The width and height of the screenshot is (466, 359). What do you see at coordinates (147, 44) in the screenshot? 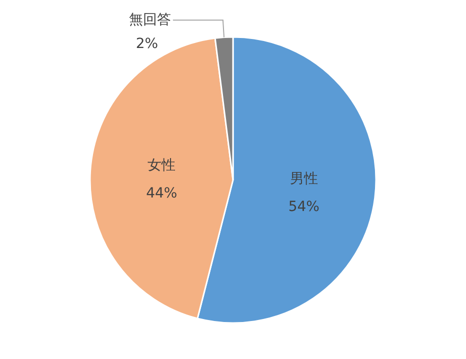
I see `data-label: 2%` at bounding box center [147, 44].